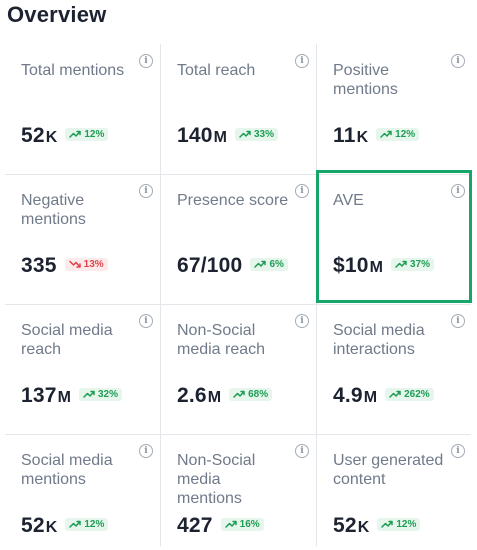  I want to click on metric-card-social-media-reach: Social media reach i 137 M 32%, so click(83, 369).